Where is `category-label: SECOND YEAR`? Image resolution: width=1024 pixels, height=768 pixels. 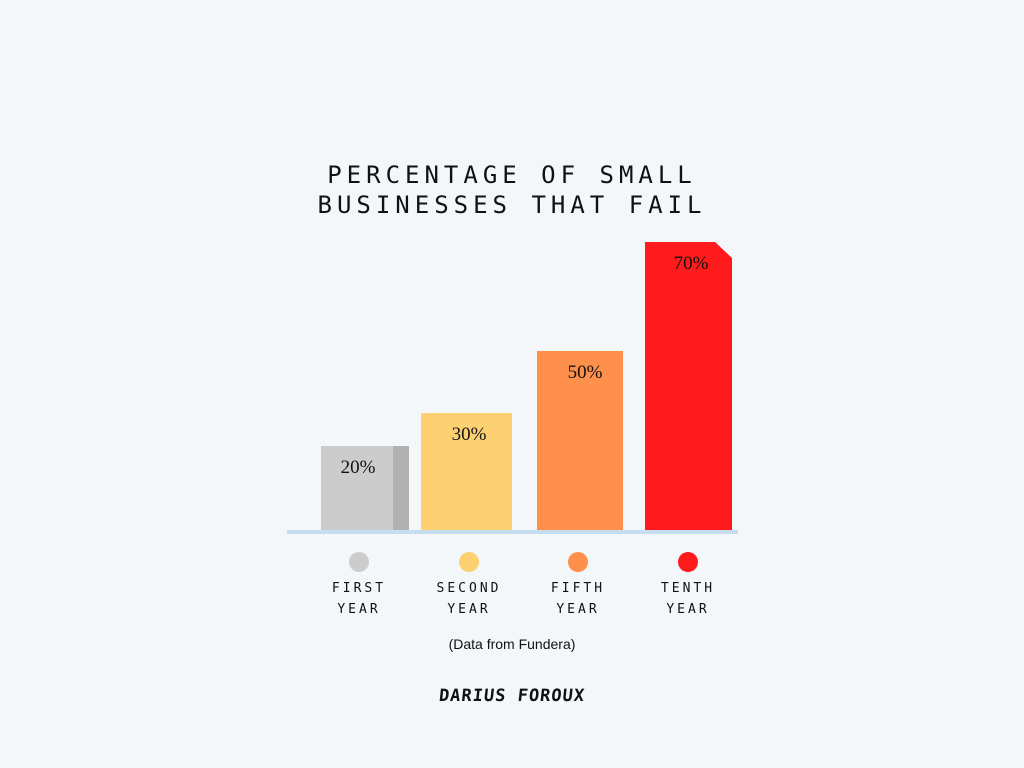
category-label: SECOND YEAR is located at coordinates (469, 599).